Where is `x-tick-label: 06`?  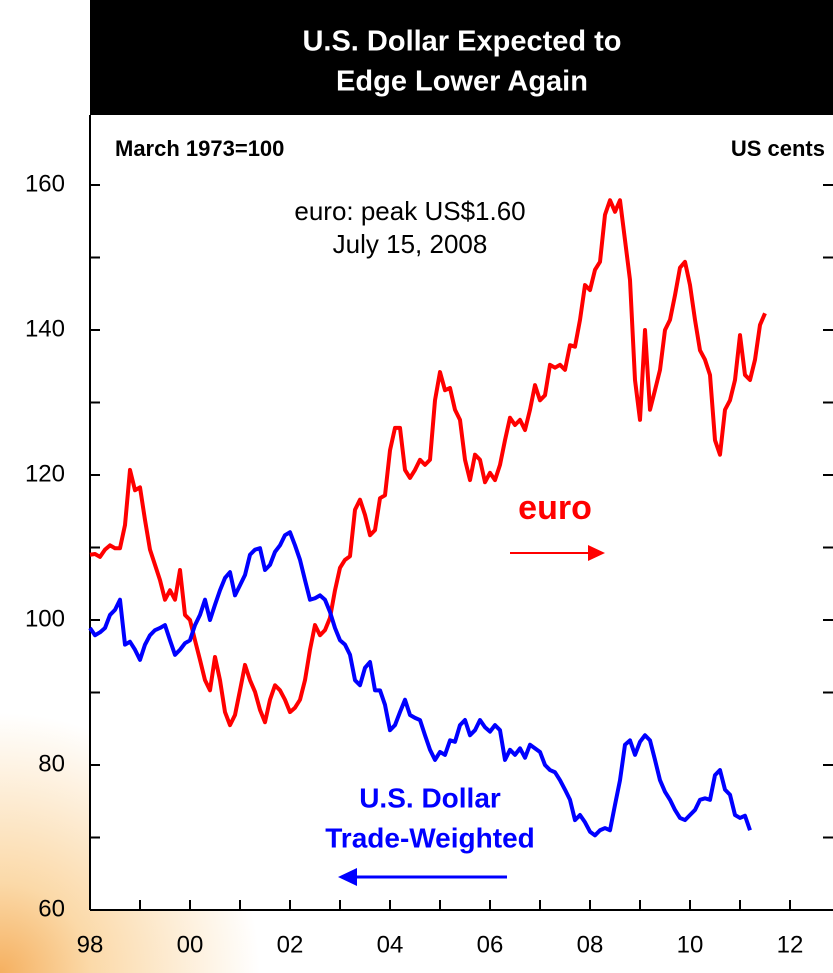 x-tick-label: 06 is located at coordinates (490, 944).